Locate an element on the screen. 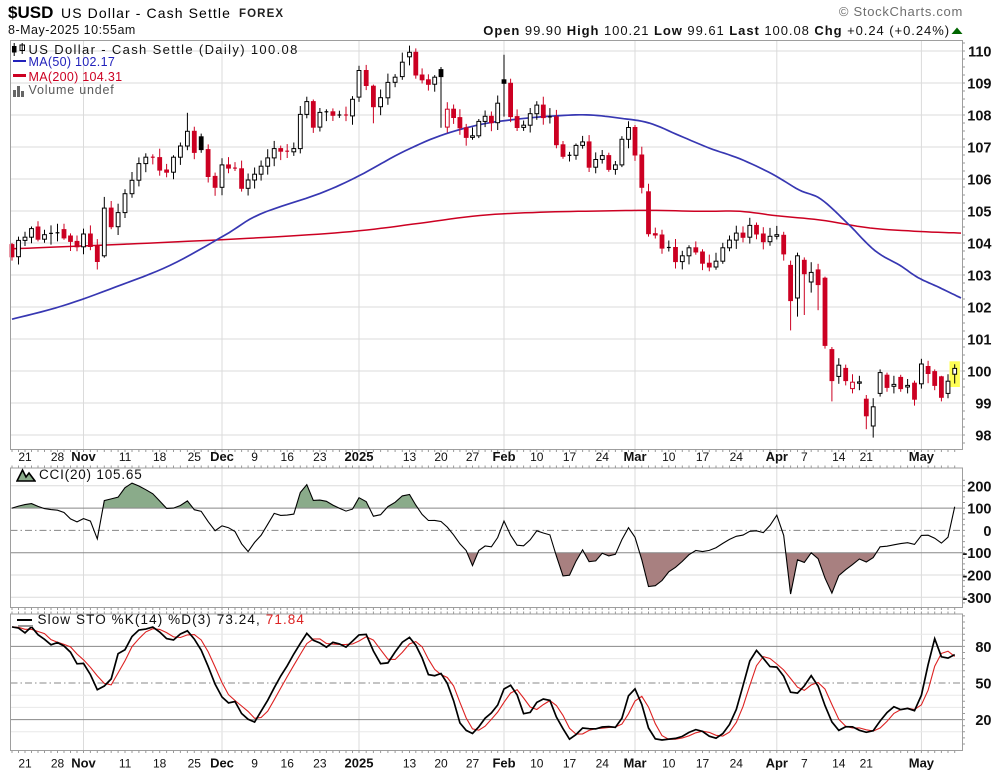  svg-text: 105 is located at coordinates (979, 213).